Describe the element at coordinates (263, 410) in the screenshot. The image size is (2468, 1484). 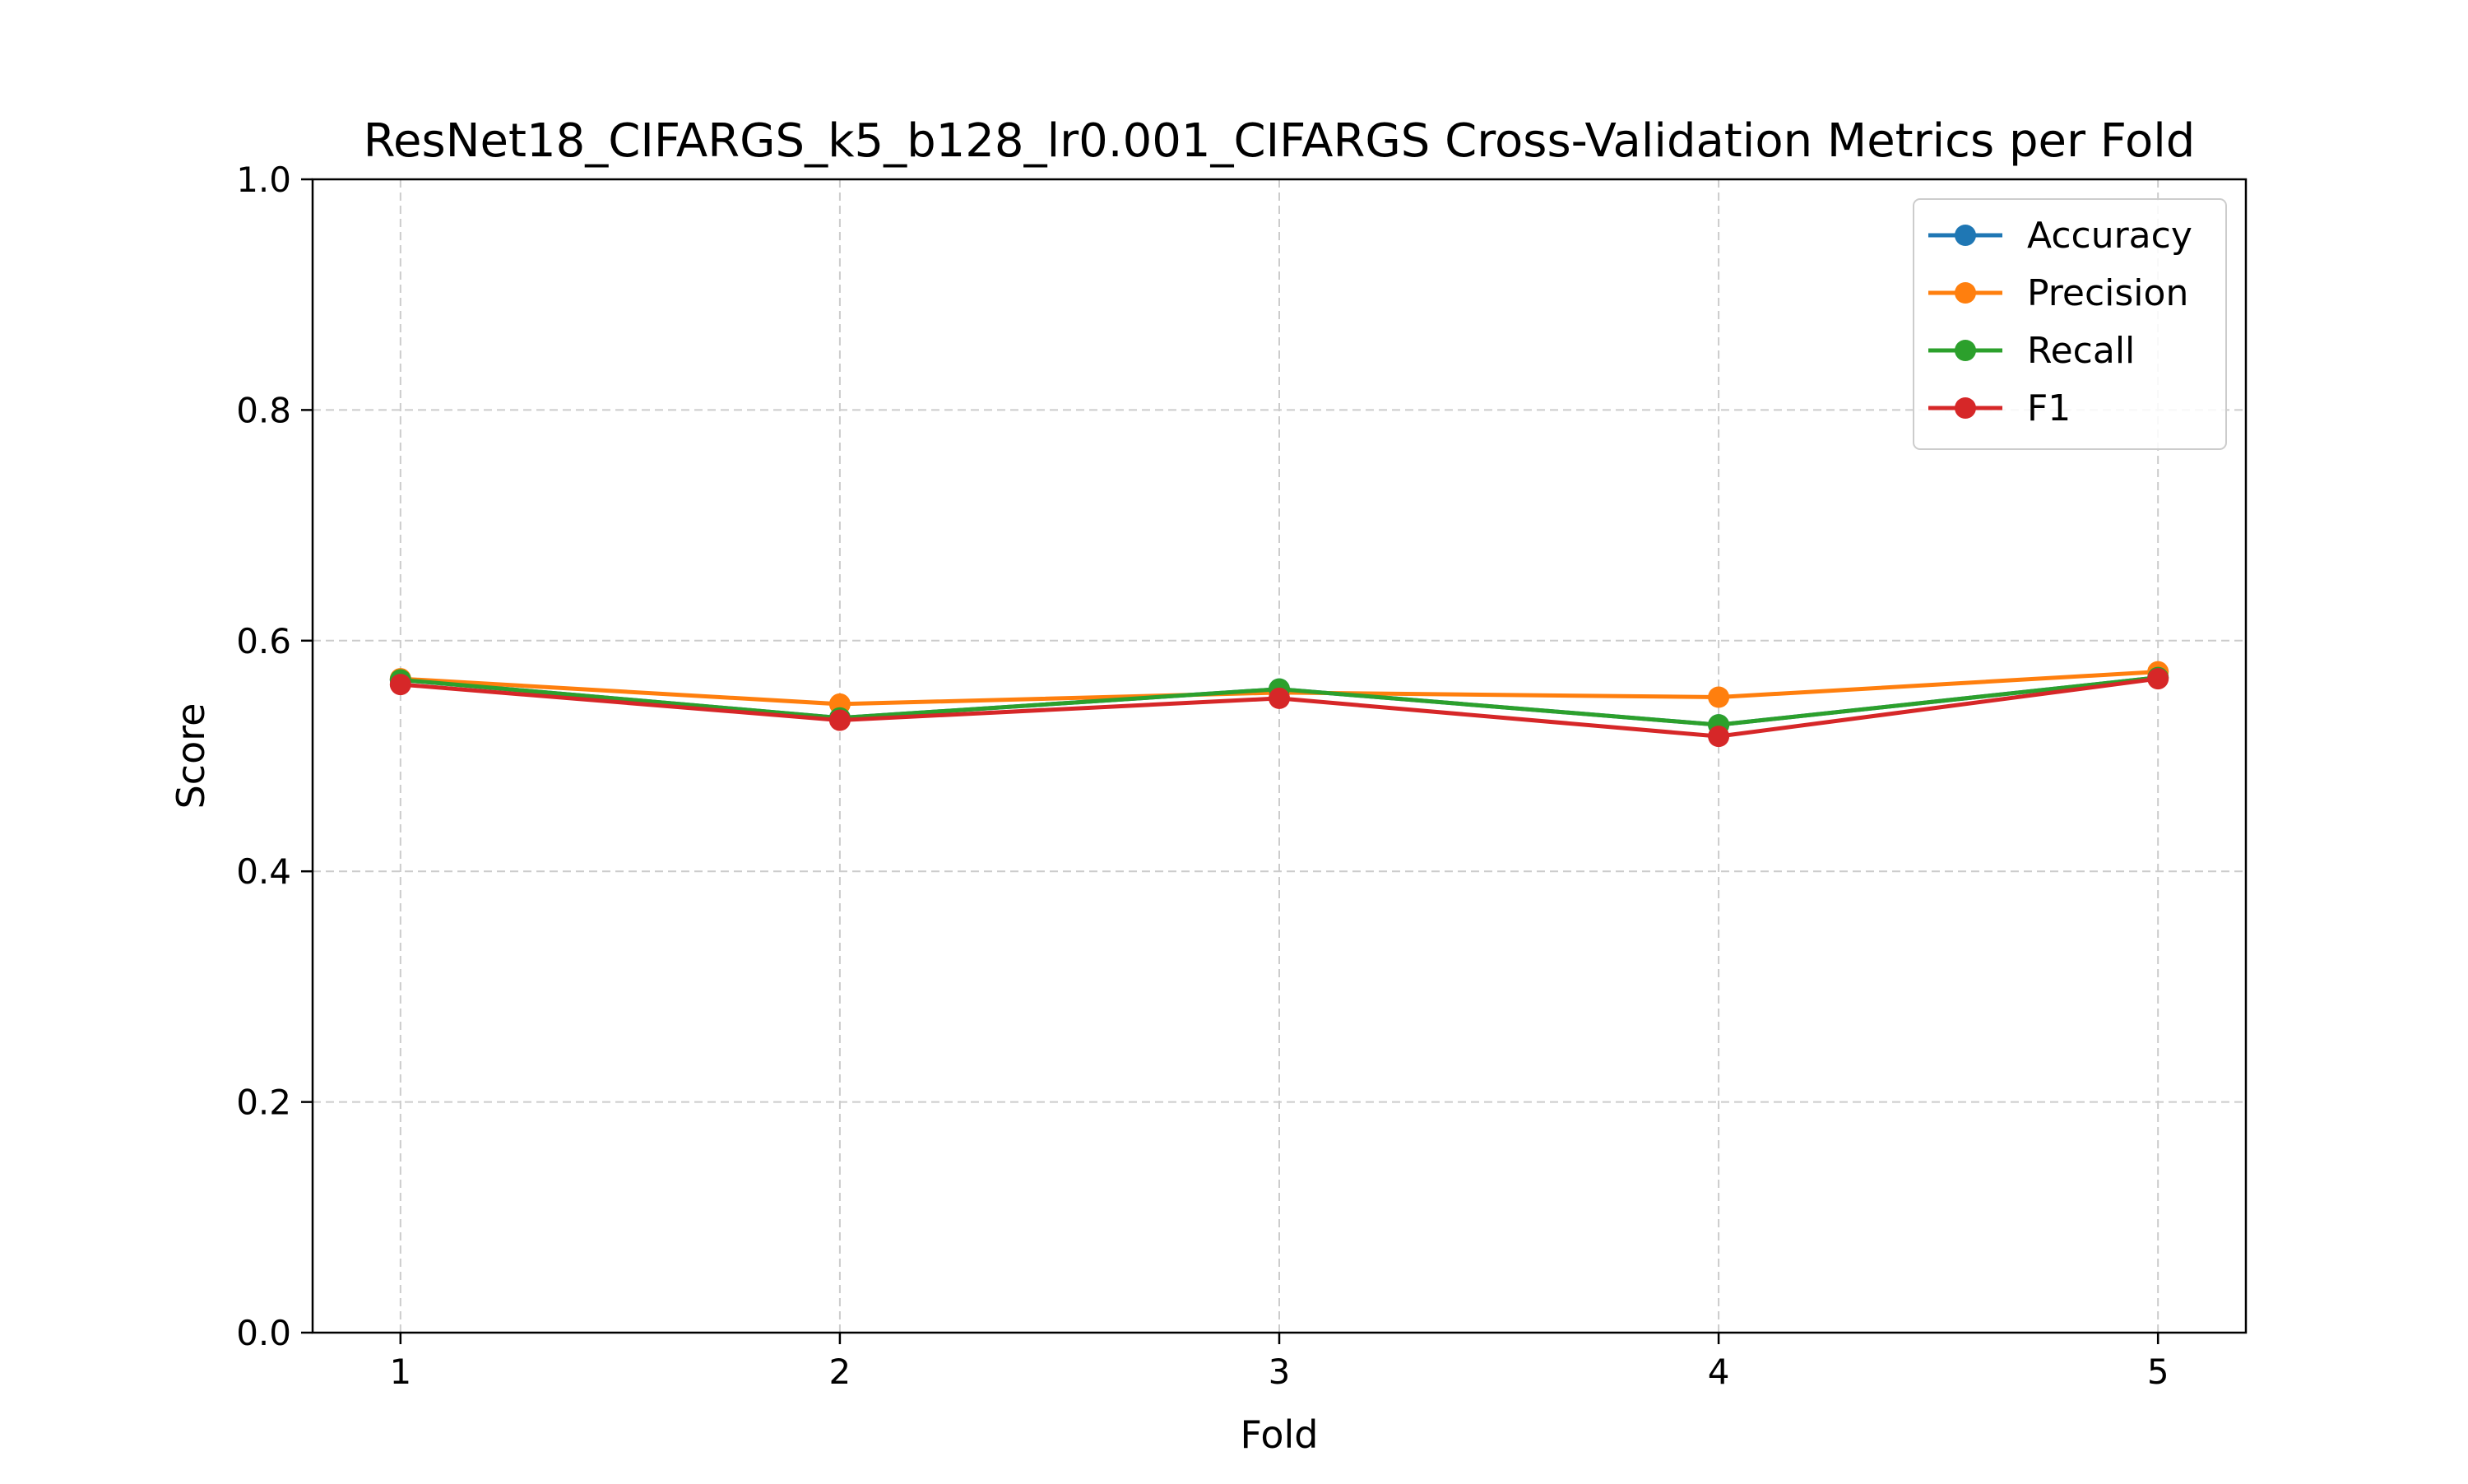
I see `y-tick-label: 0.8` at that location.